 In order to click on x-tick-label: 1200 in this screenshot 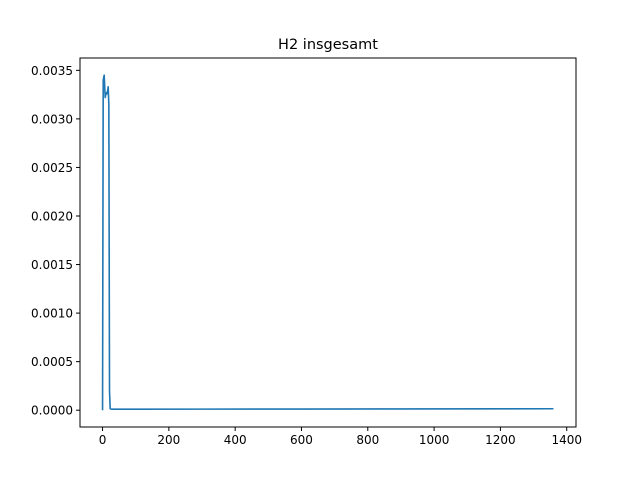, I will do `click(500, 440)`.